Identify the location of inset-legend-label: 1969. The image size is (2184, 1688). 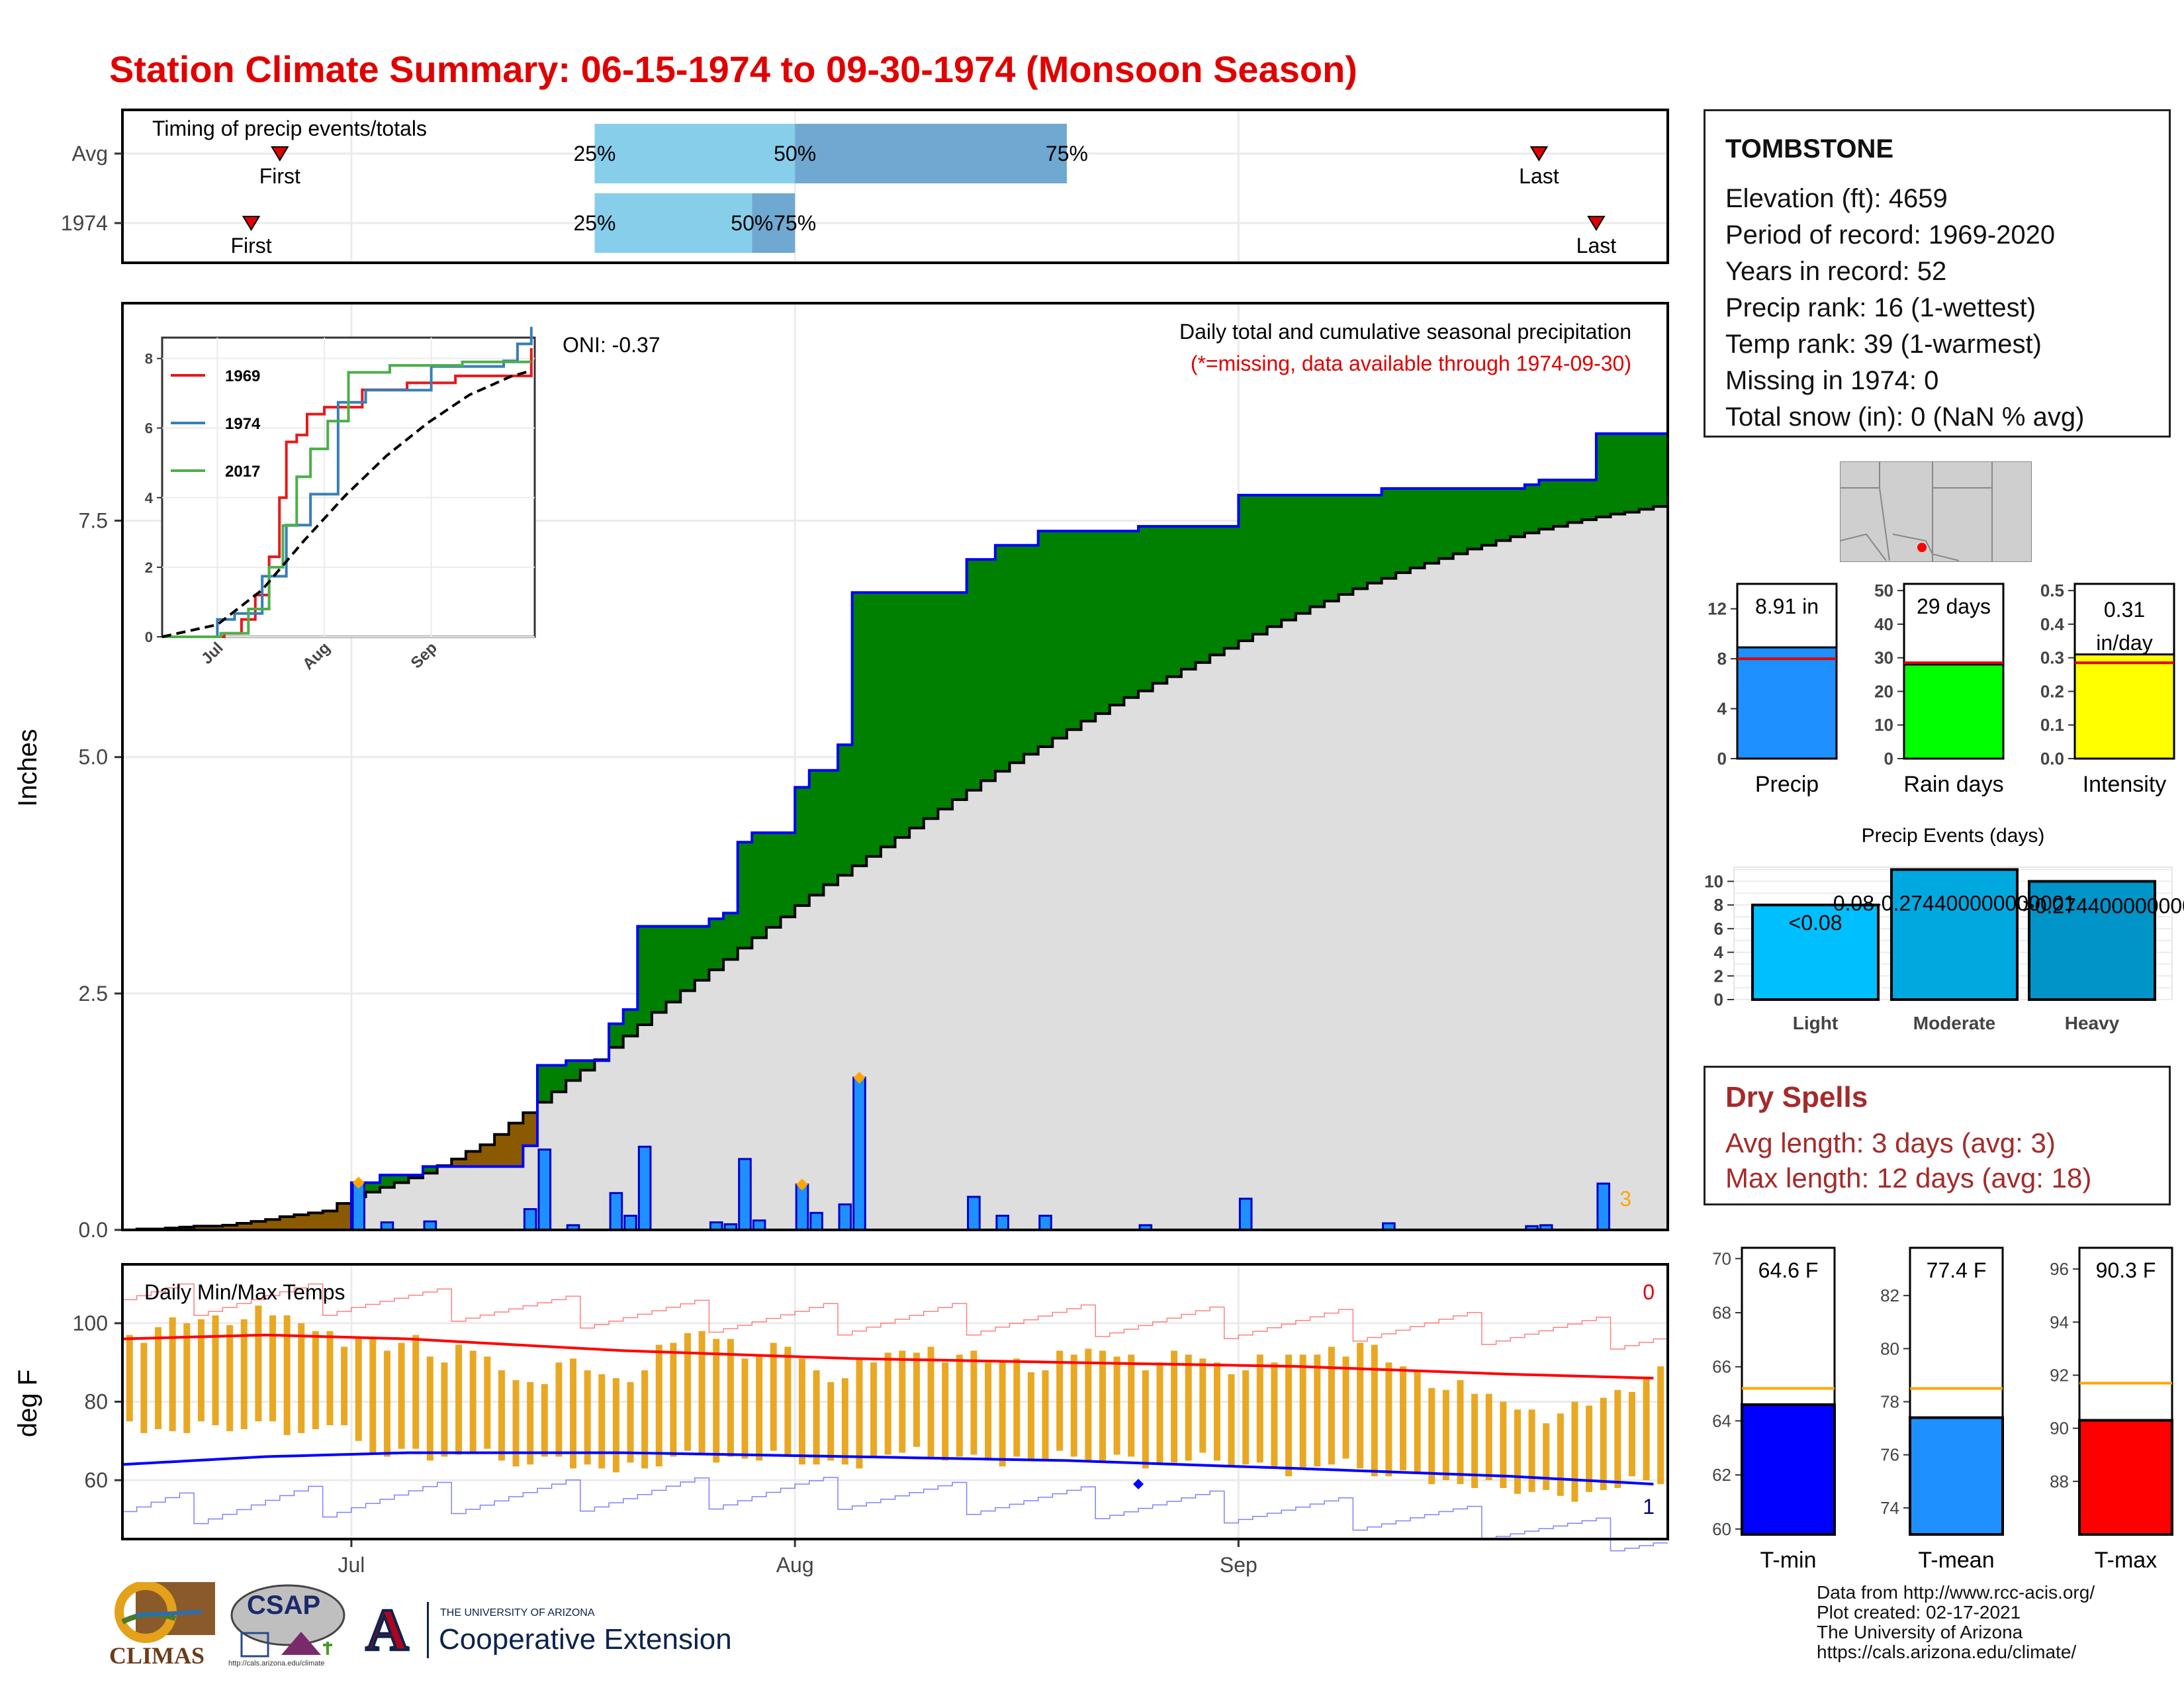
(242, 376).